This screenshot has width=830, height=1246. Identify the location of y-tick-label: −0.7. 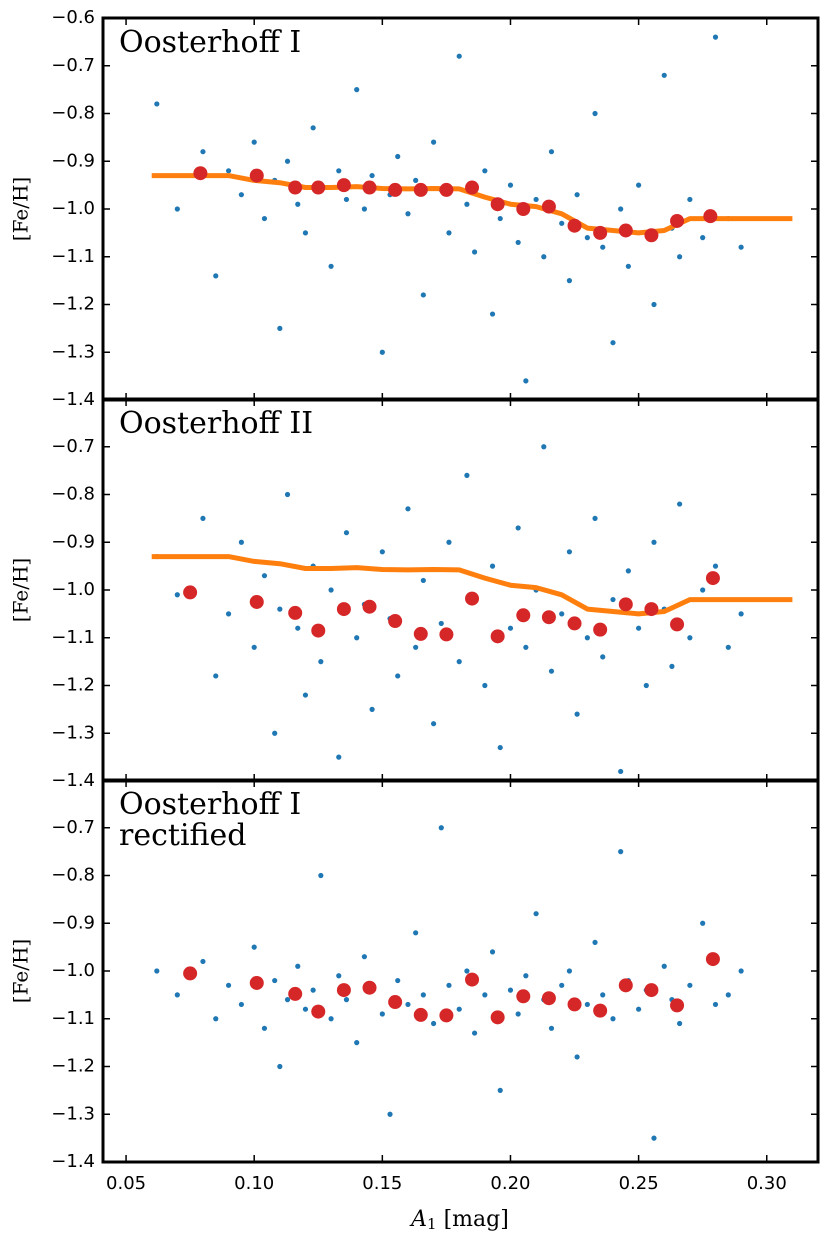
(73, 446).